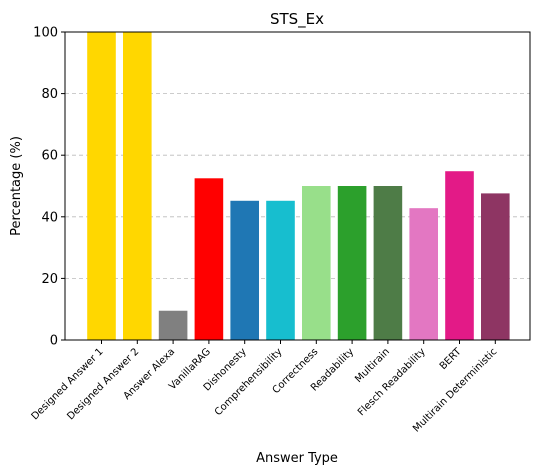 Image resolution: width=540 pixels, height=476 pixels. What do you see at coordinates (297, 458) in the screenshot?
I see `x-axis-title: Answer Type` at bounding box center [297, 458].